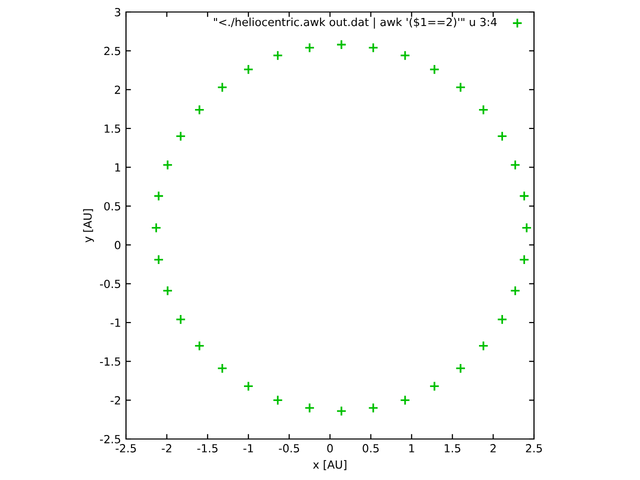  What do you see at coordinates (117, 90) in the screenshot?
I see `y-tick-label: 2` at bounding box center [117, 90].